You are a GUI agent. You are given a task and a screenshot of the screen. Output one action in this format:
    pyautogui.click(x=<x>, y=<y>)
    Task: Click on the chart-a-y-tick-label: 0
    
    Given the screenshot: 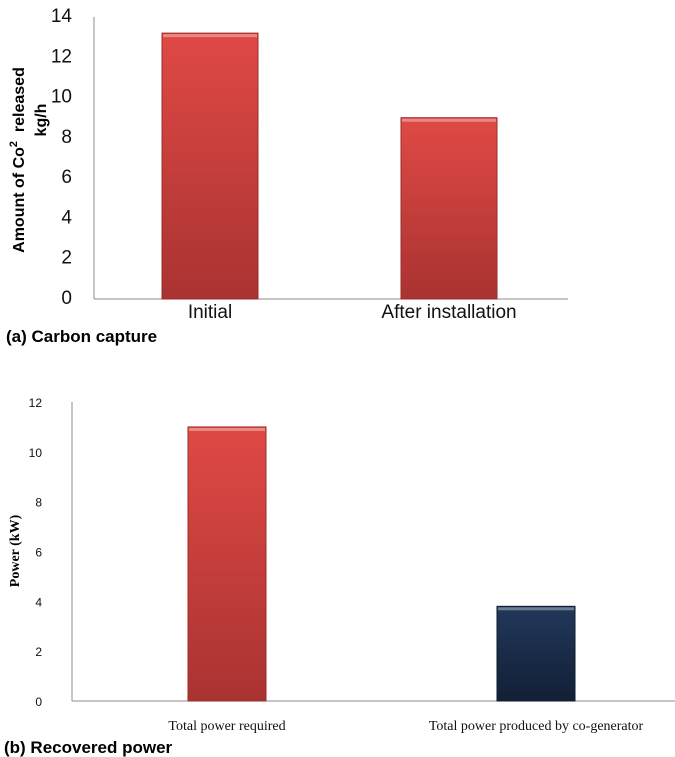 What is the action you would take?
    pyautogui.click(x=66, y=298)
    